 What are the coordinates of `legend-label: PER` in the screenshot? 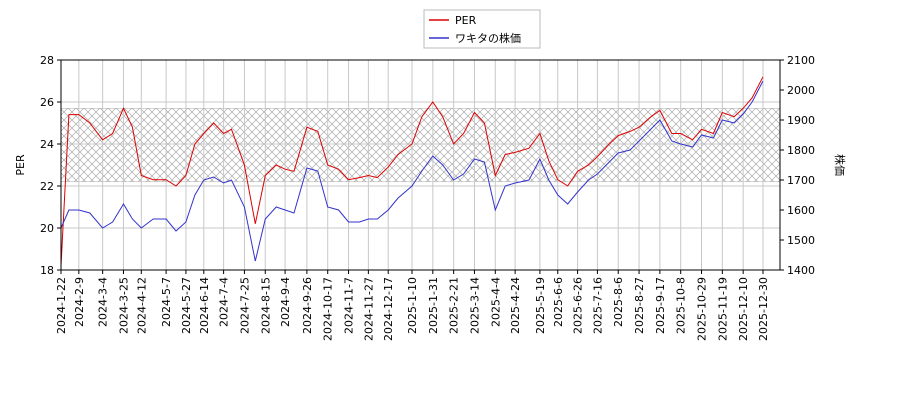 It's located at (466, 20).